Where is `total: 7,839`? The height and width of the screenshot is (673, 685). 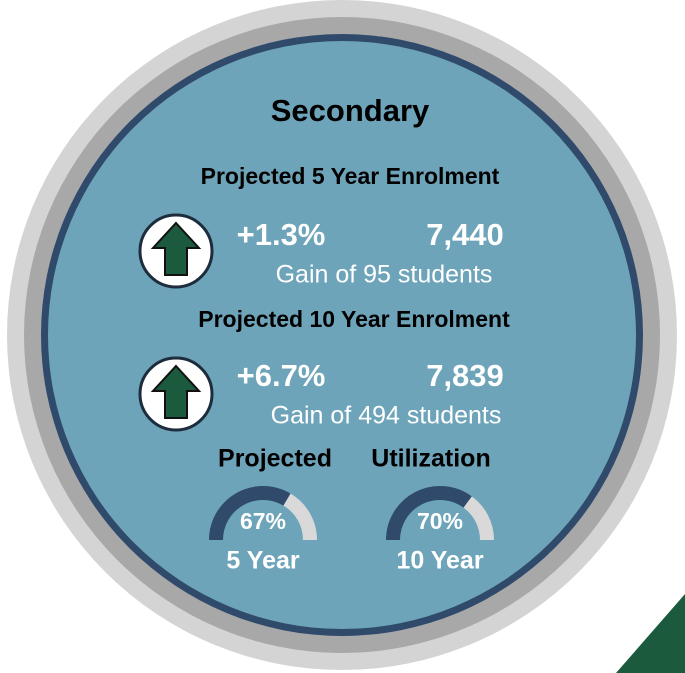 total: 7,839 is located at coordinates (465, 375).